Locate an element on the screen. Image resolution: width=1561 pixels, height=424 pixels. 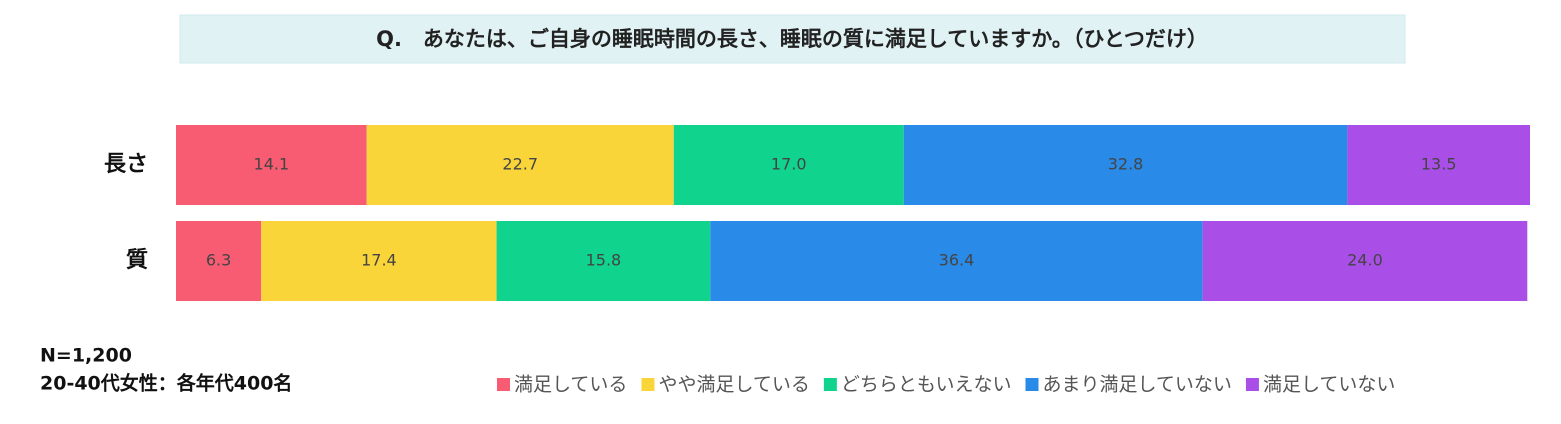
value-label: 36.4 is located at coordinates (957, 260).